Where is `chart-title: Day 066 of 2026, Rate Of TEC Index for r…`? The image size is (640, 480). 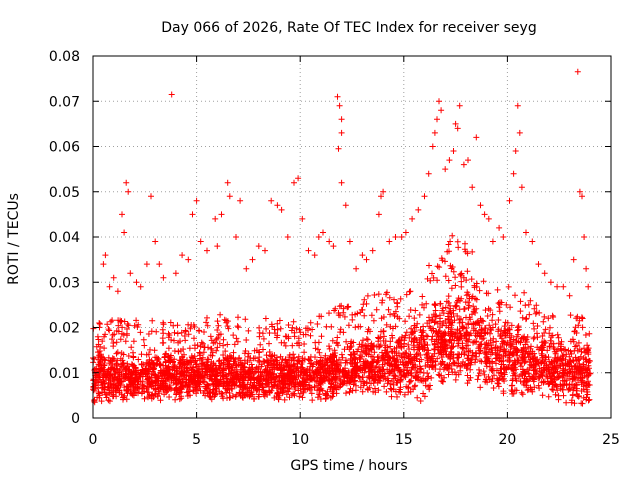
chart-title: Day 066 of 2026, Rate Of TEC Index for r… is located at coordinates (348, 28).